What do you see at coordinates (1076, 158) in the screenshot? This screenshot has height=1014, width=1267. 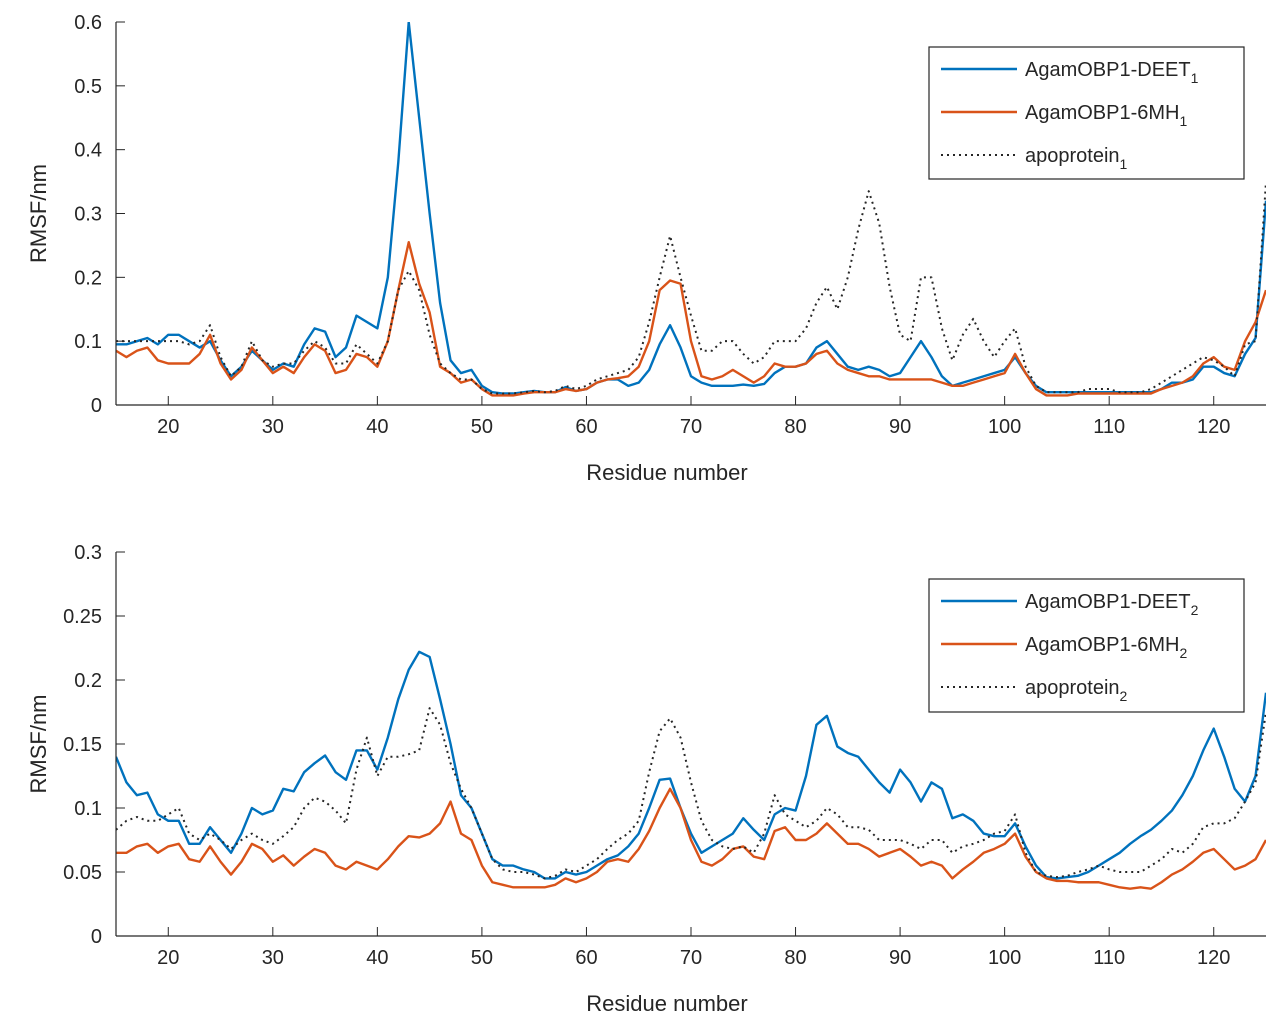 I see `legend-label-3: apoprotein1` at bounding box center [1076, 158].